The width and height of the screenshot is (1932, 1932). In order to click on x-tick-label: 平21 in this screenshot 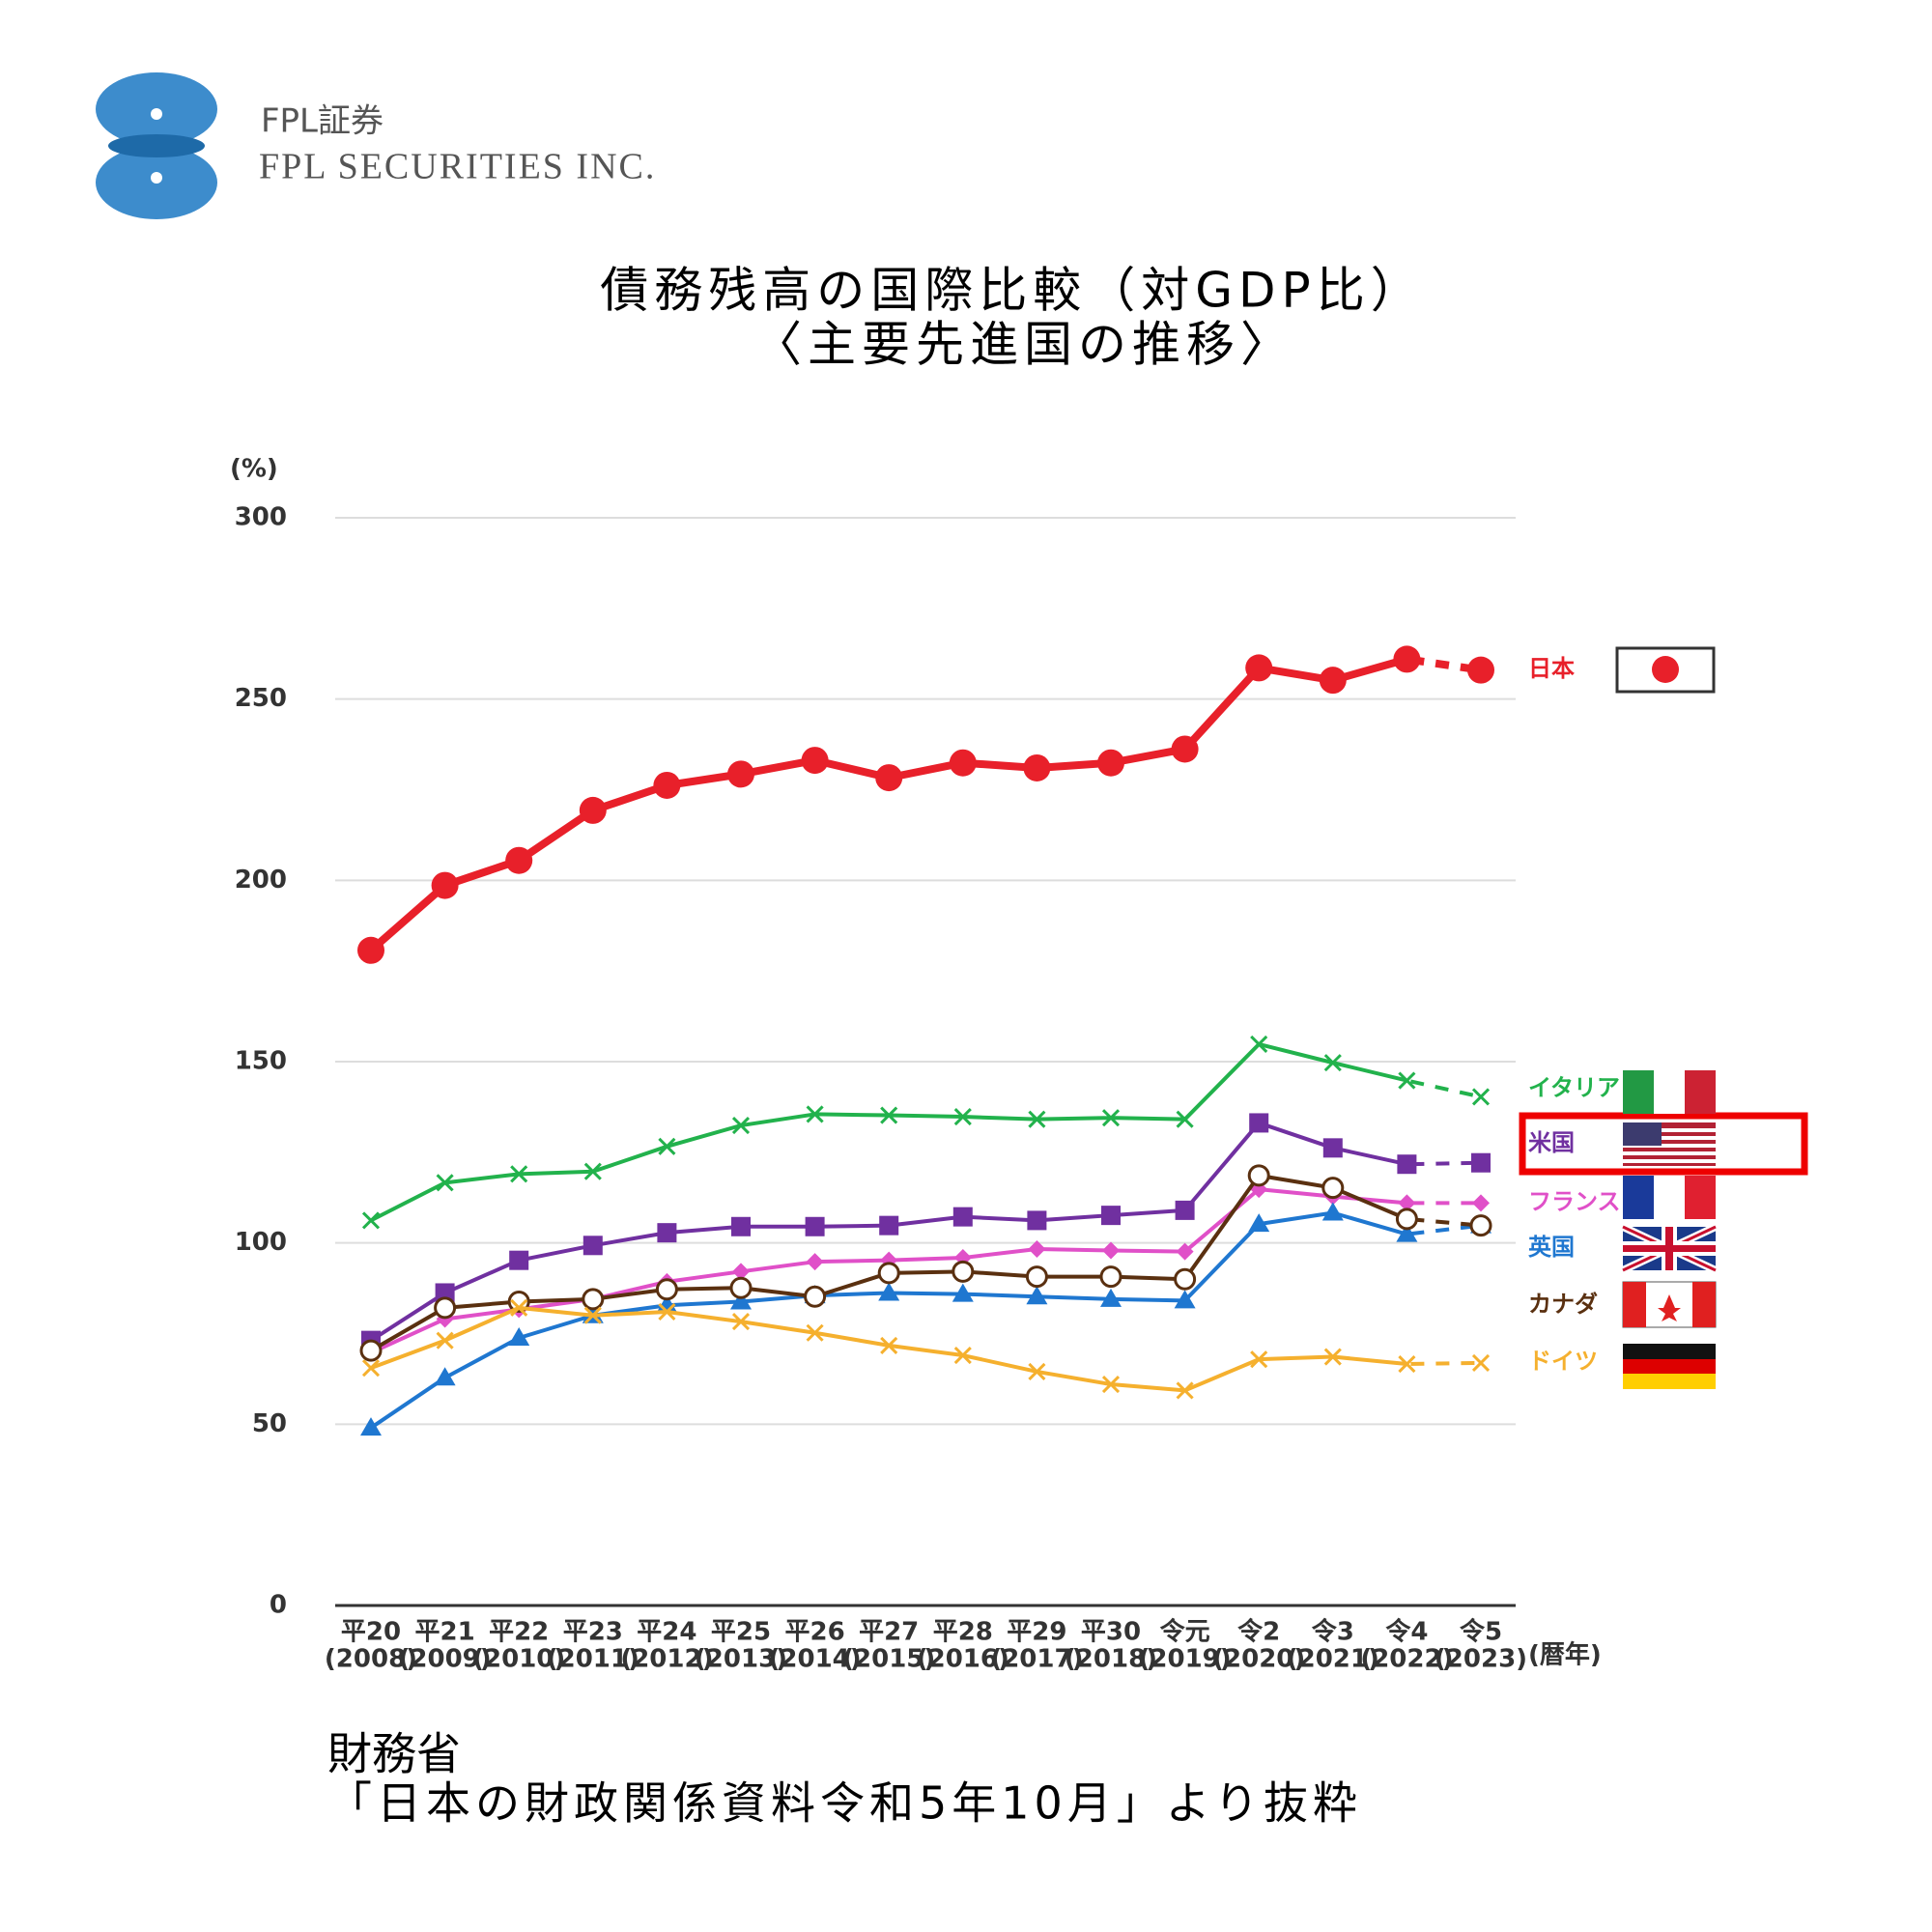, I will do `click(445, 1632)`.